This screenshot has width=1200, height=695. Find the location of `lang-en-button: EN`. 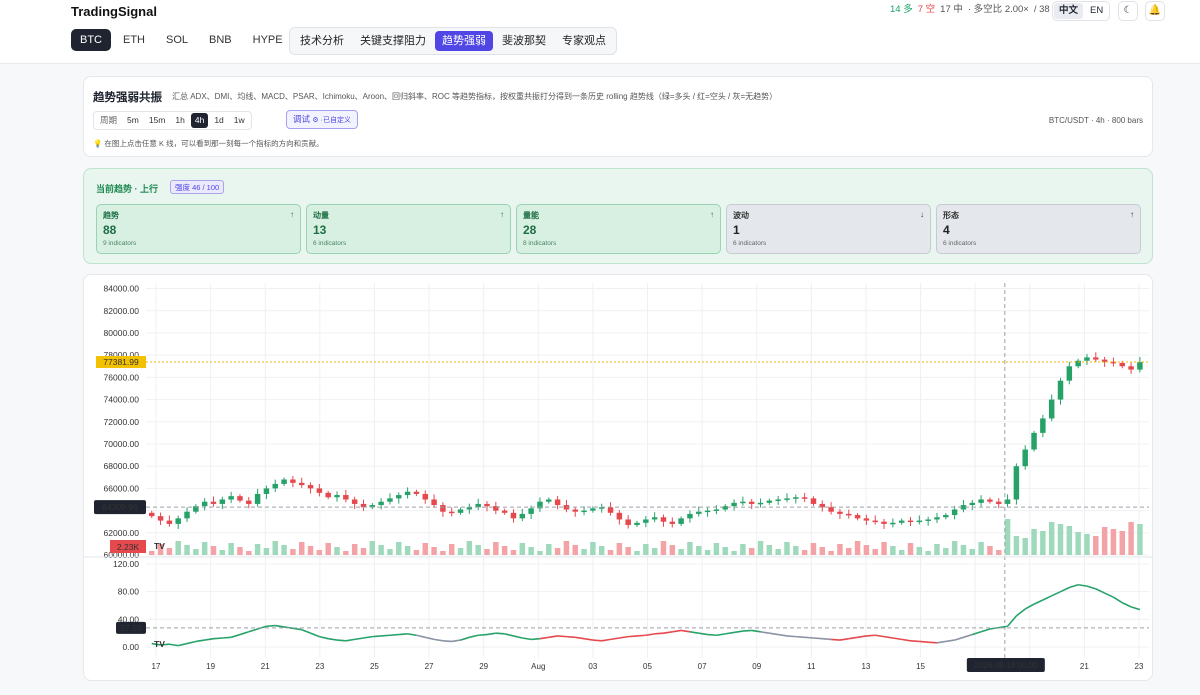

lang-en-button: EN is located at coordinates (1097, 10).